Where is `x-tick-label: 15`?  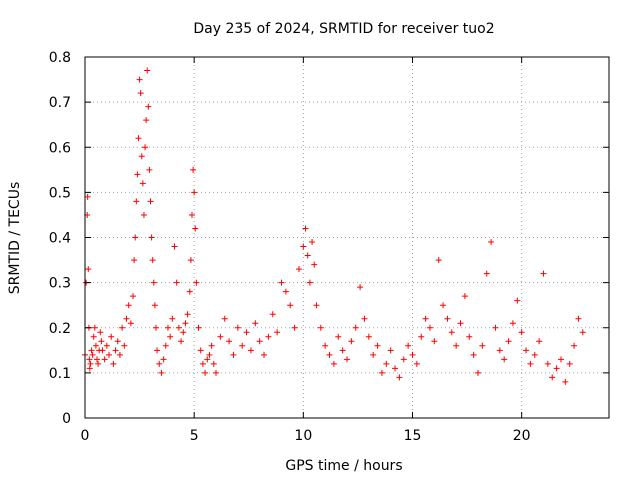
x-tick-label: 15 is located at coordinates (413, 436).